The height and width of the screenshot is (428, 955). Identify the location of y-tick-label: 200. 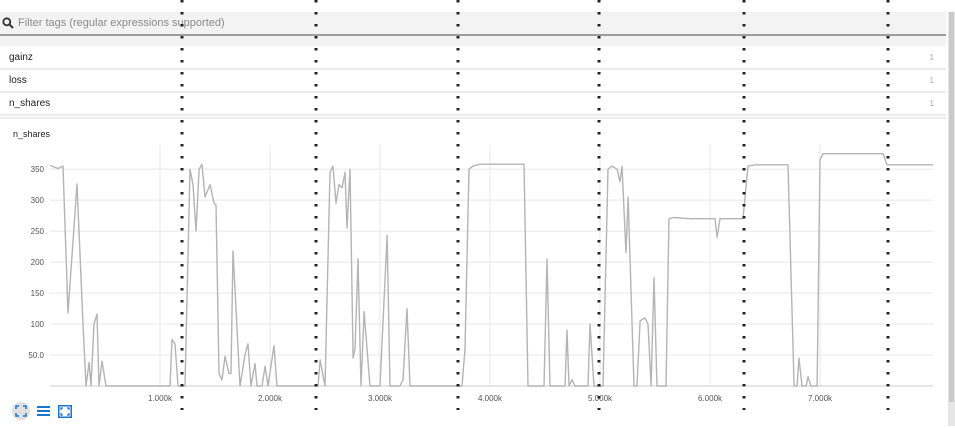
(38, 262).